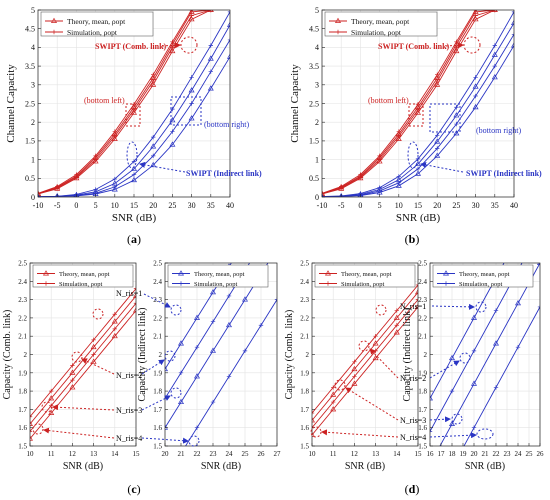 Image resolution: width=550 pixels, height=500 pixels. What do you see at coordinates (304, 337) in the screenshot?
I see `y-tick-label: 2.1` at bounding box center [304, 337].